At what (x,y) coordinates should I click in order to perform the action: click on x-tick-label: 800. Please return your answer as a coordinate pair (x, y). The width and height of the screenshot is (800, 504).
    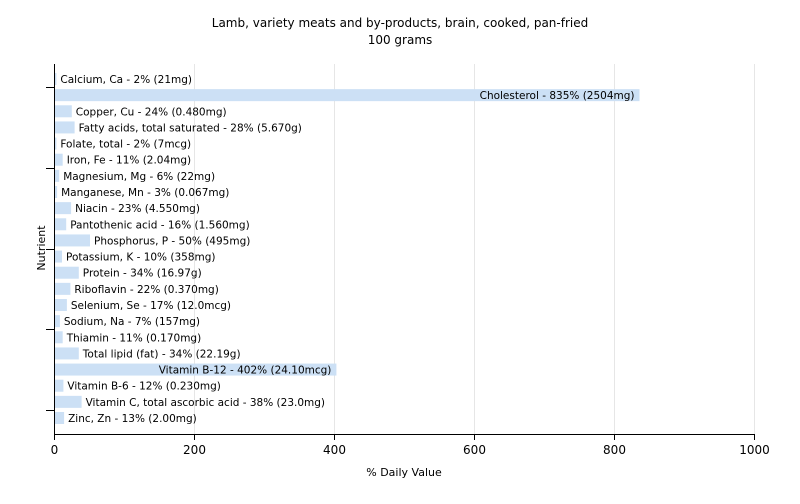
    Looking at the image, I should click on (614, 450).